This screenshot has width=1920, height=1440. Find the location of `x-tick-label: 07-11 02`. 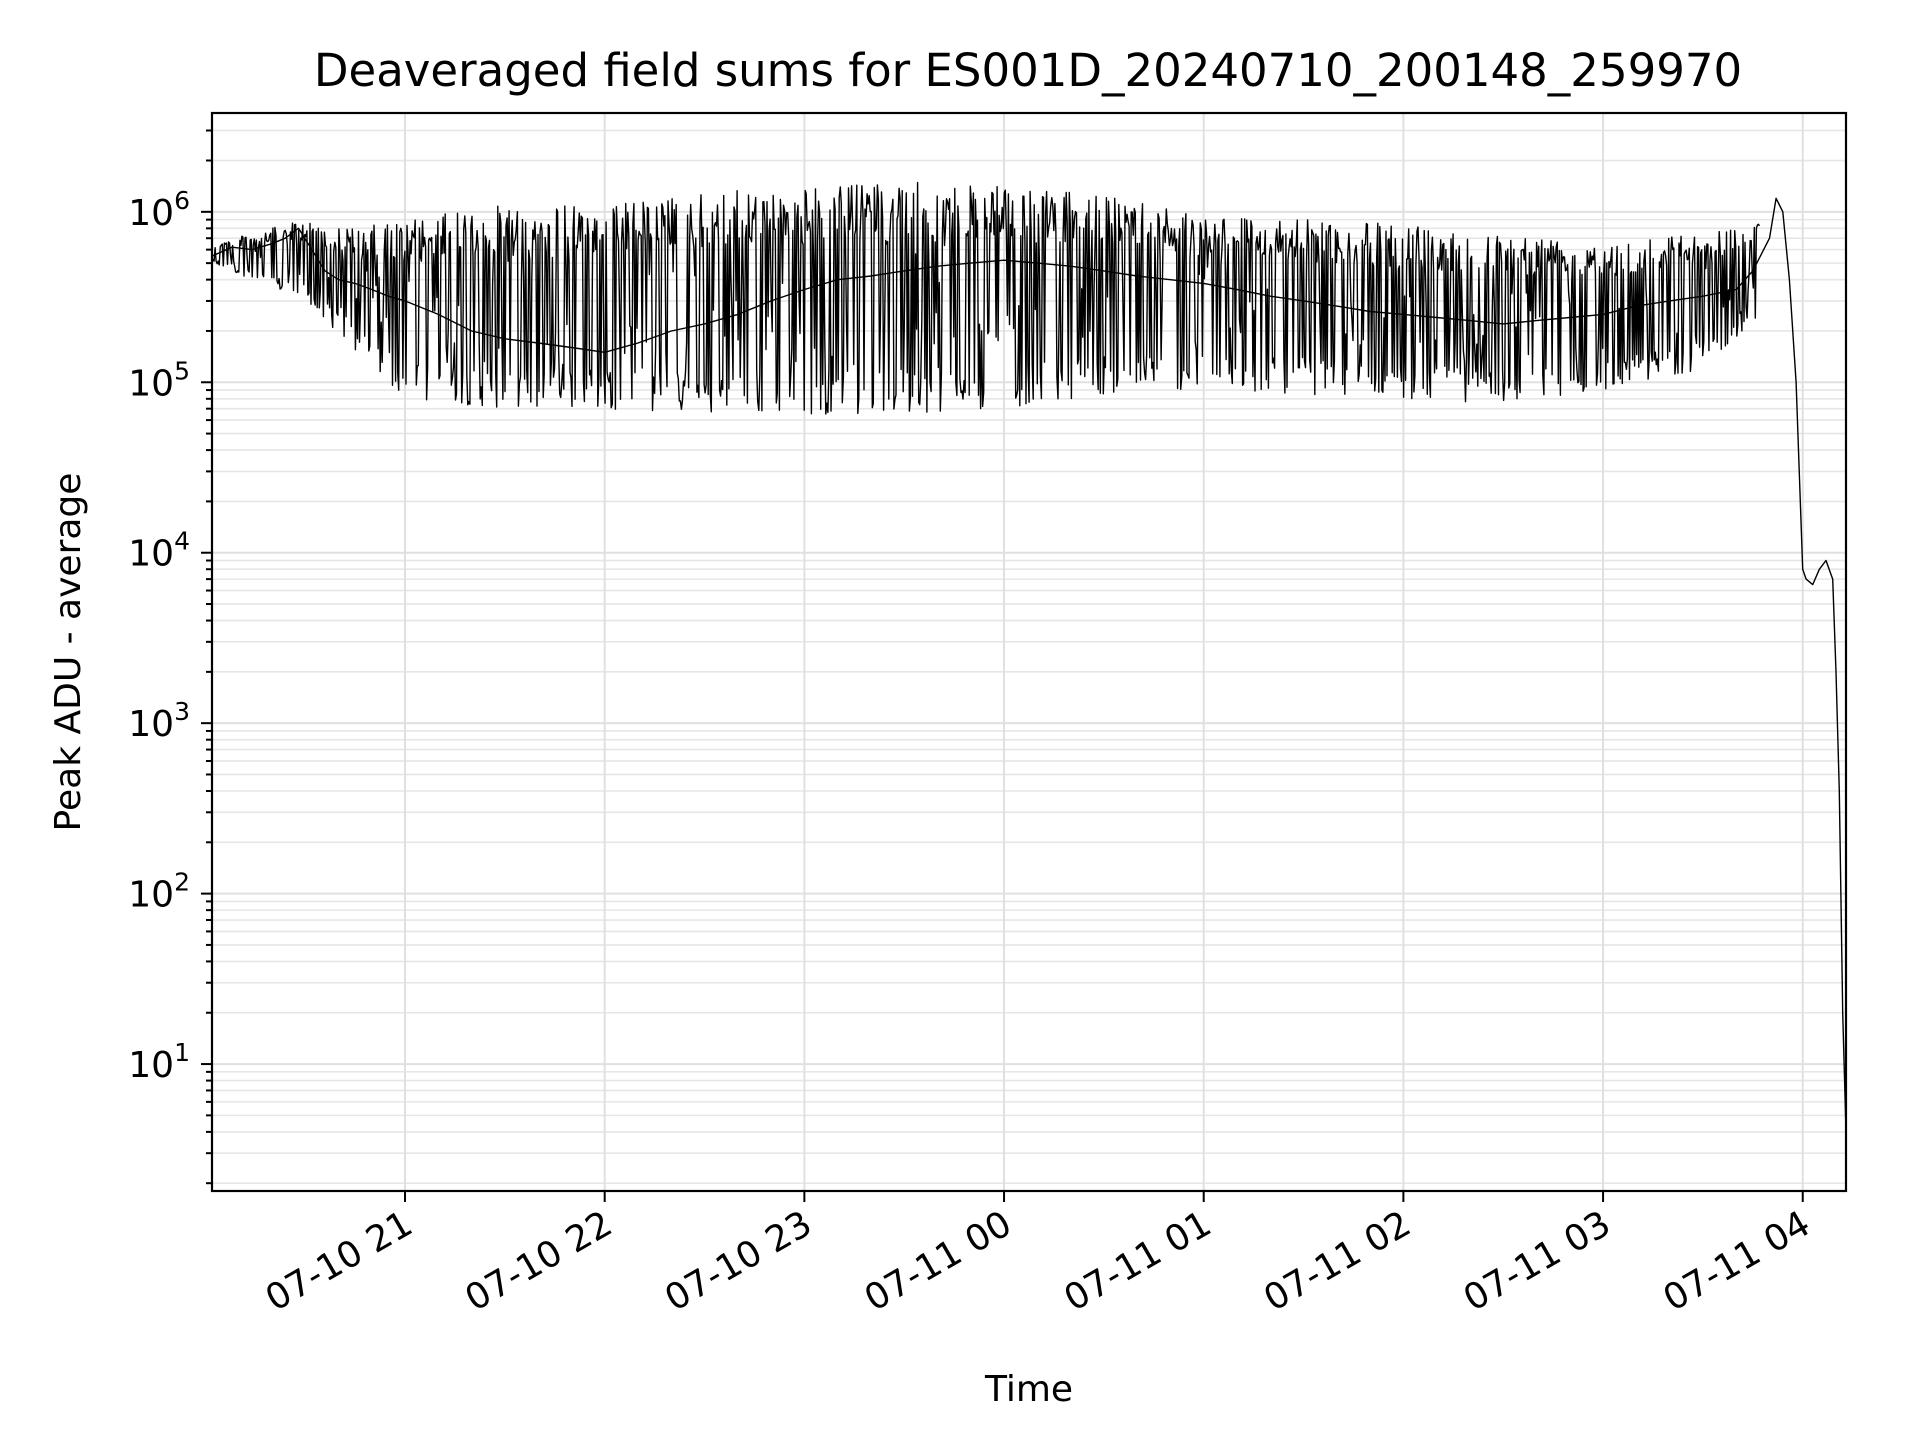

x-tick-label: 07-11 02 is located at coordinates (1337, 1261).